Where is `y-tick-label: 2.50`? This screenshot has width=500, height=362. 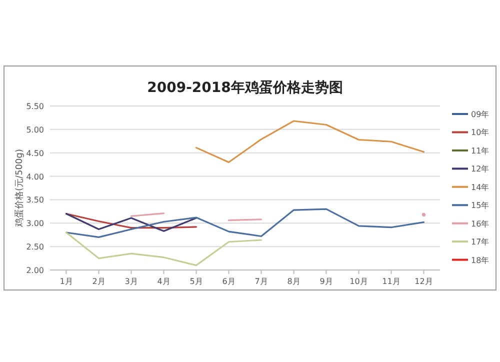
y-tick-label: 2.50 is located at coordinates (35, 247).